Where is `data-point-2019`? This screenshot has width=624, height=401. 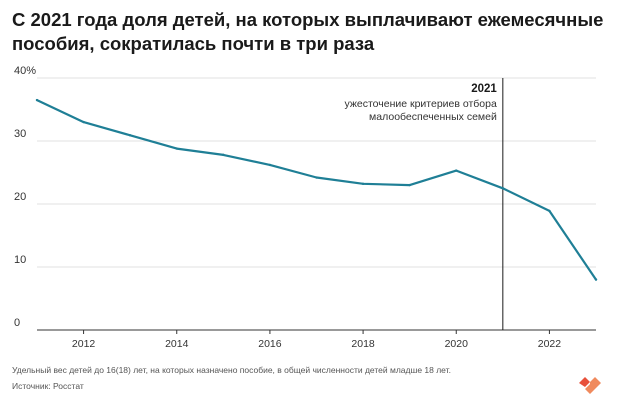
data-point-2019 is located at coordinates (409, 185).